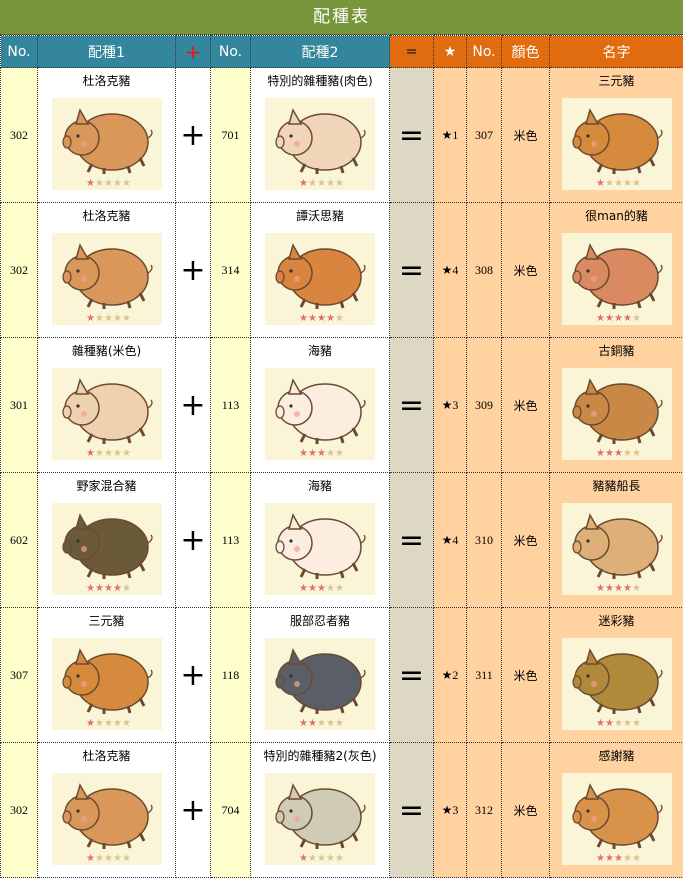 This screenshot has height=878, width=683. I want to click on result-name: 感謝豬, so click(616, 756).